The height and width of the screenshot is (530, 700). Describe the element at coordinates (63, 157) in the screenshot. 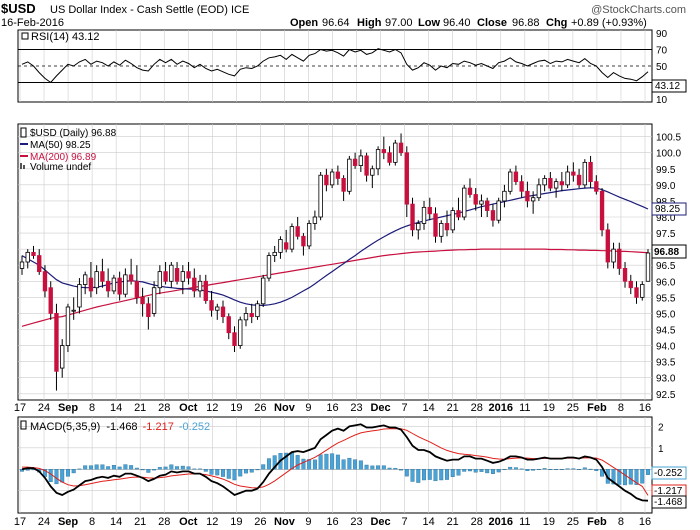

I see `ma200-legend-text: MA(200) 96.89` at that location.